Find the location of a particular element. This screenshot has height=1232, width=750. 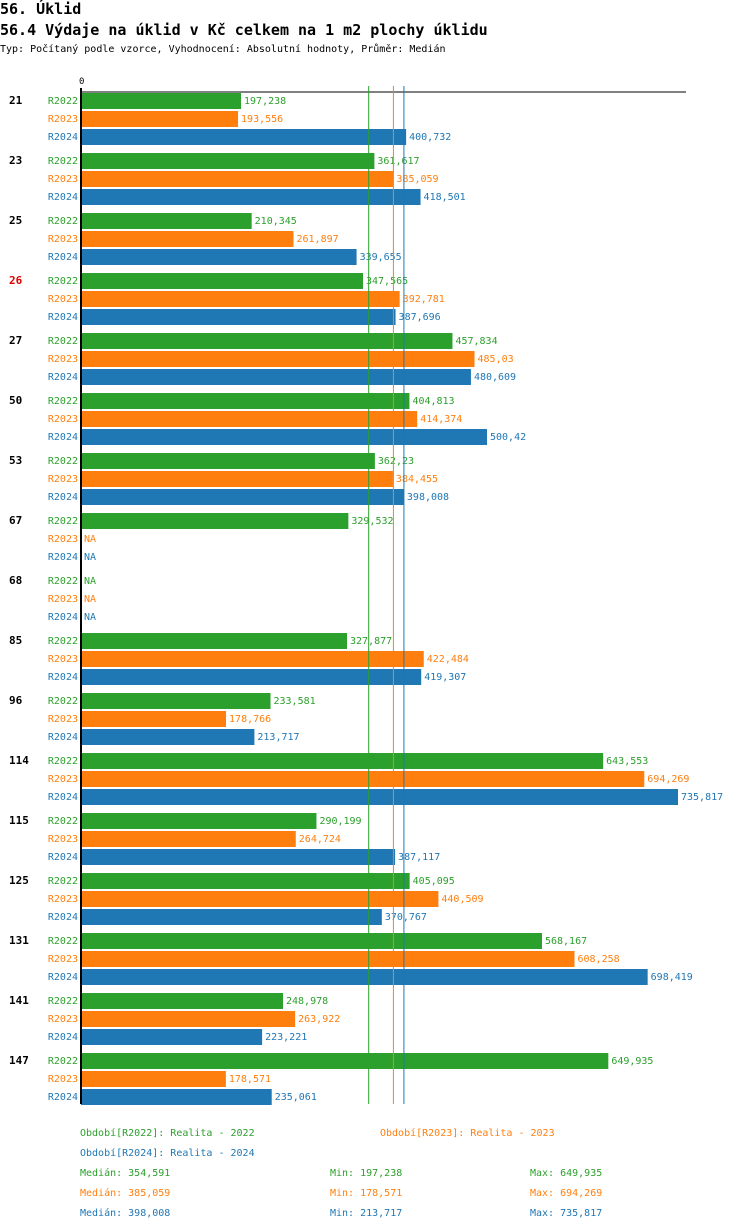

data-label: 398,008 is located at coordinates (428, 497).